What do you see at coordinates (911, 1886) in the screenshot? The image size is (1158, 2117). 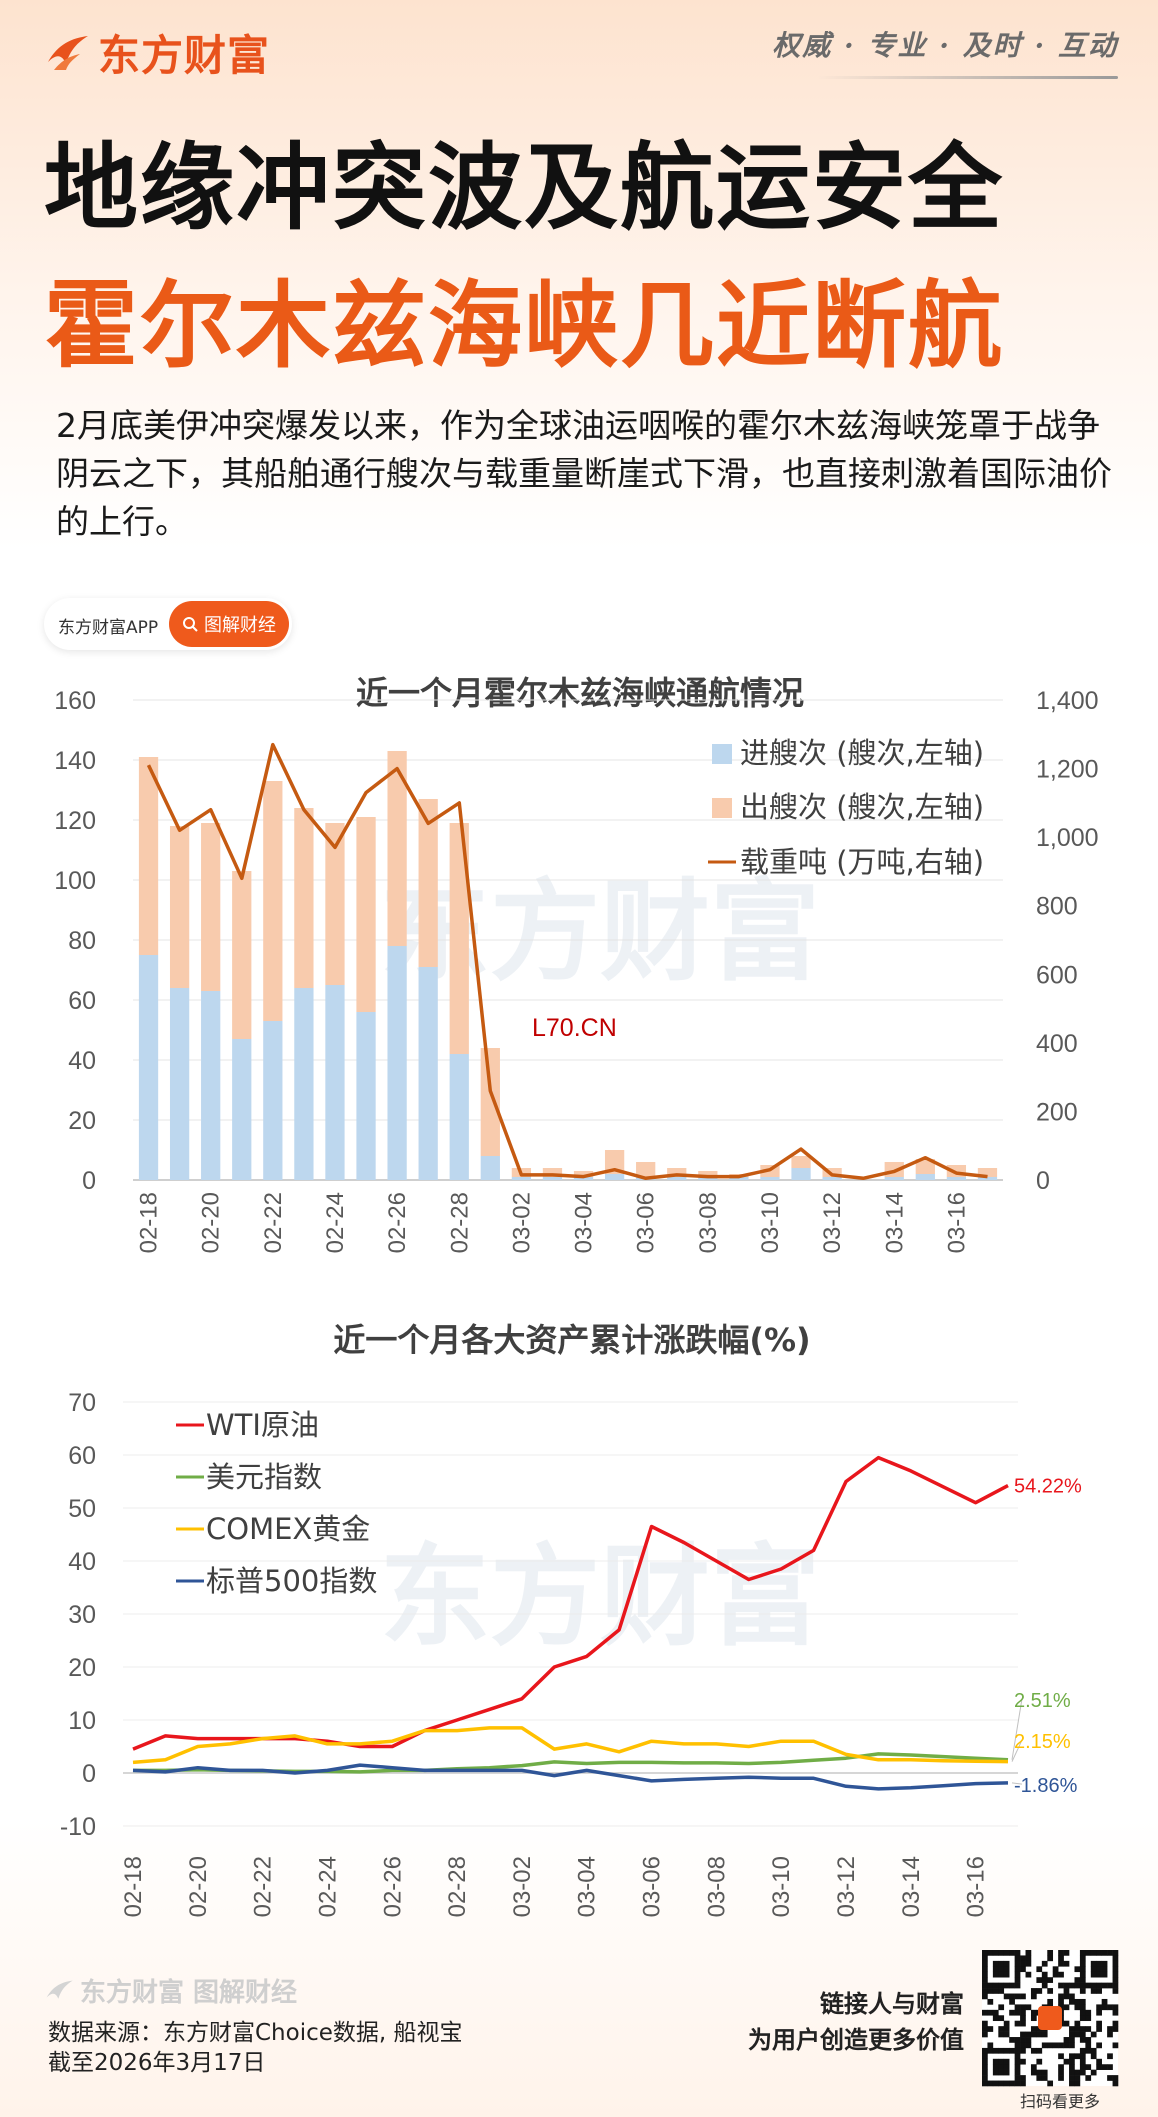 I see `chart2-x-tick: 03-14` at bounding box center [911, 1886].